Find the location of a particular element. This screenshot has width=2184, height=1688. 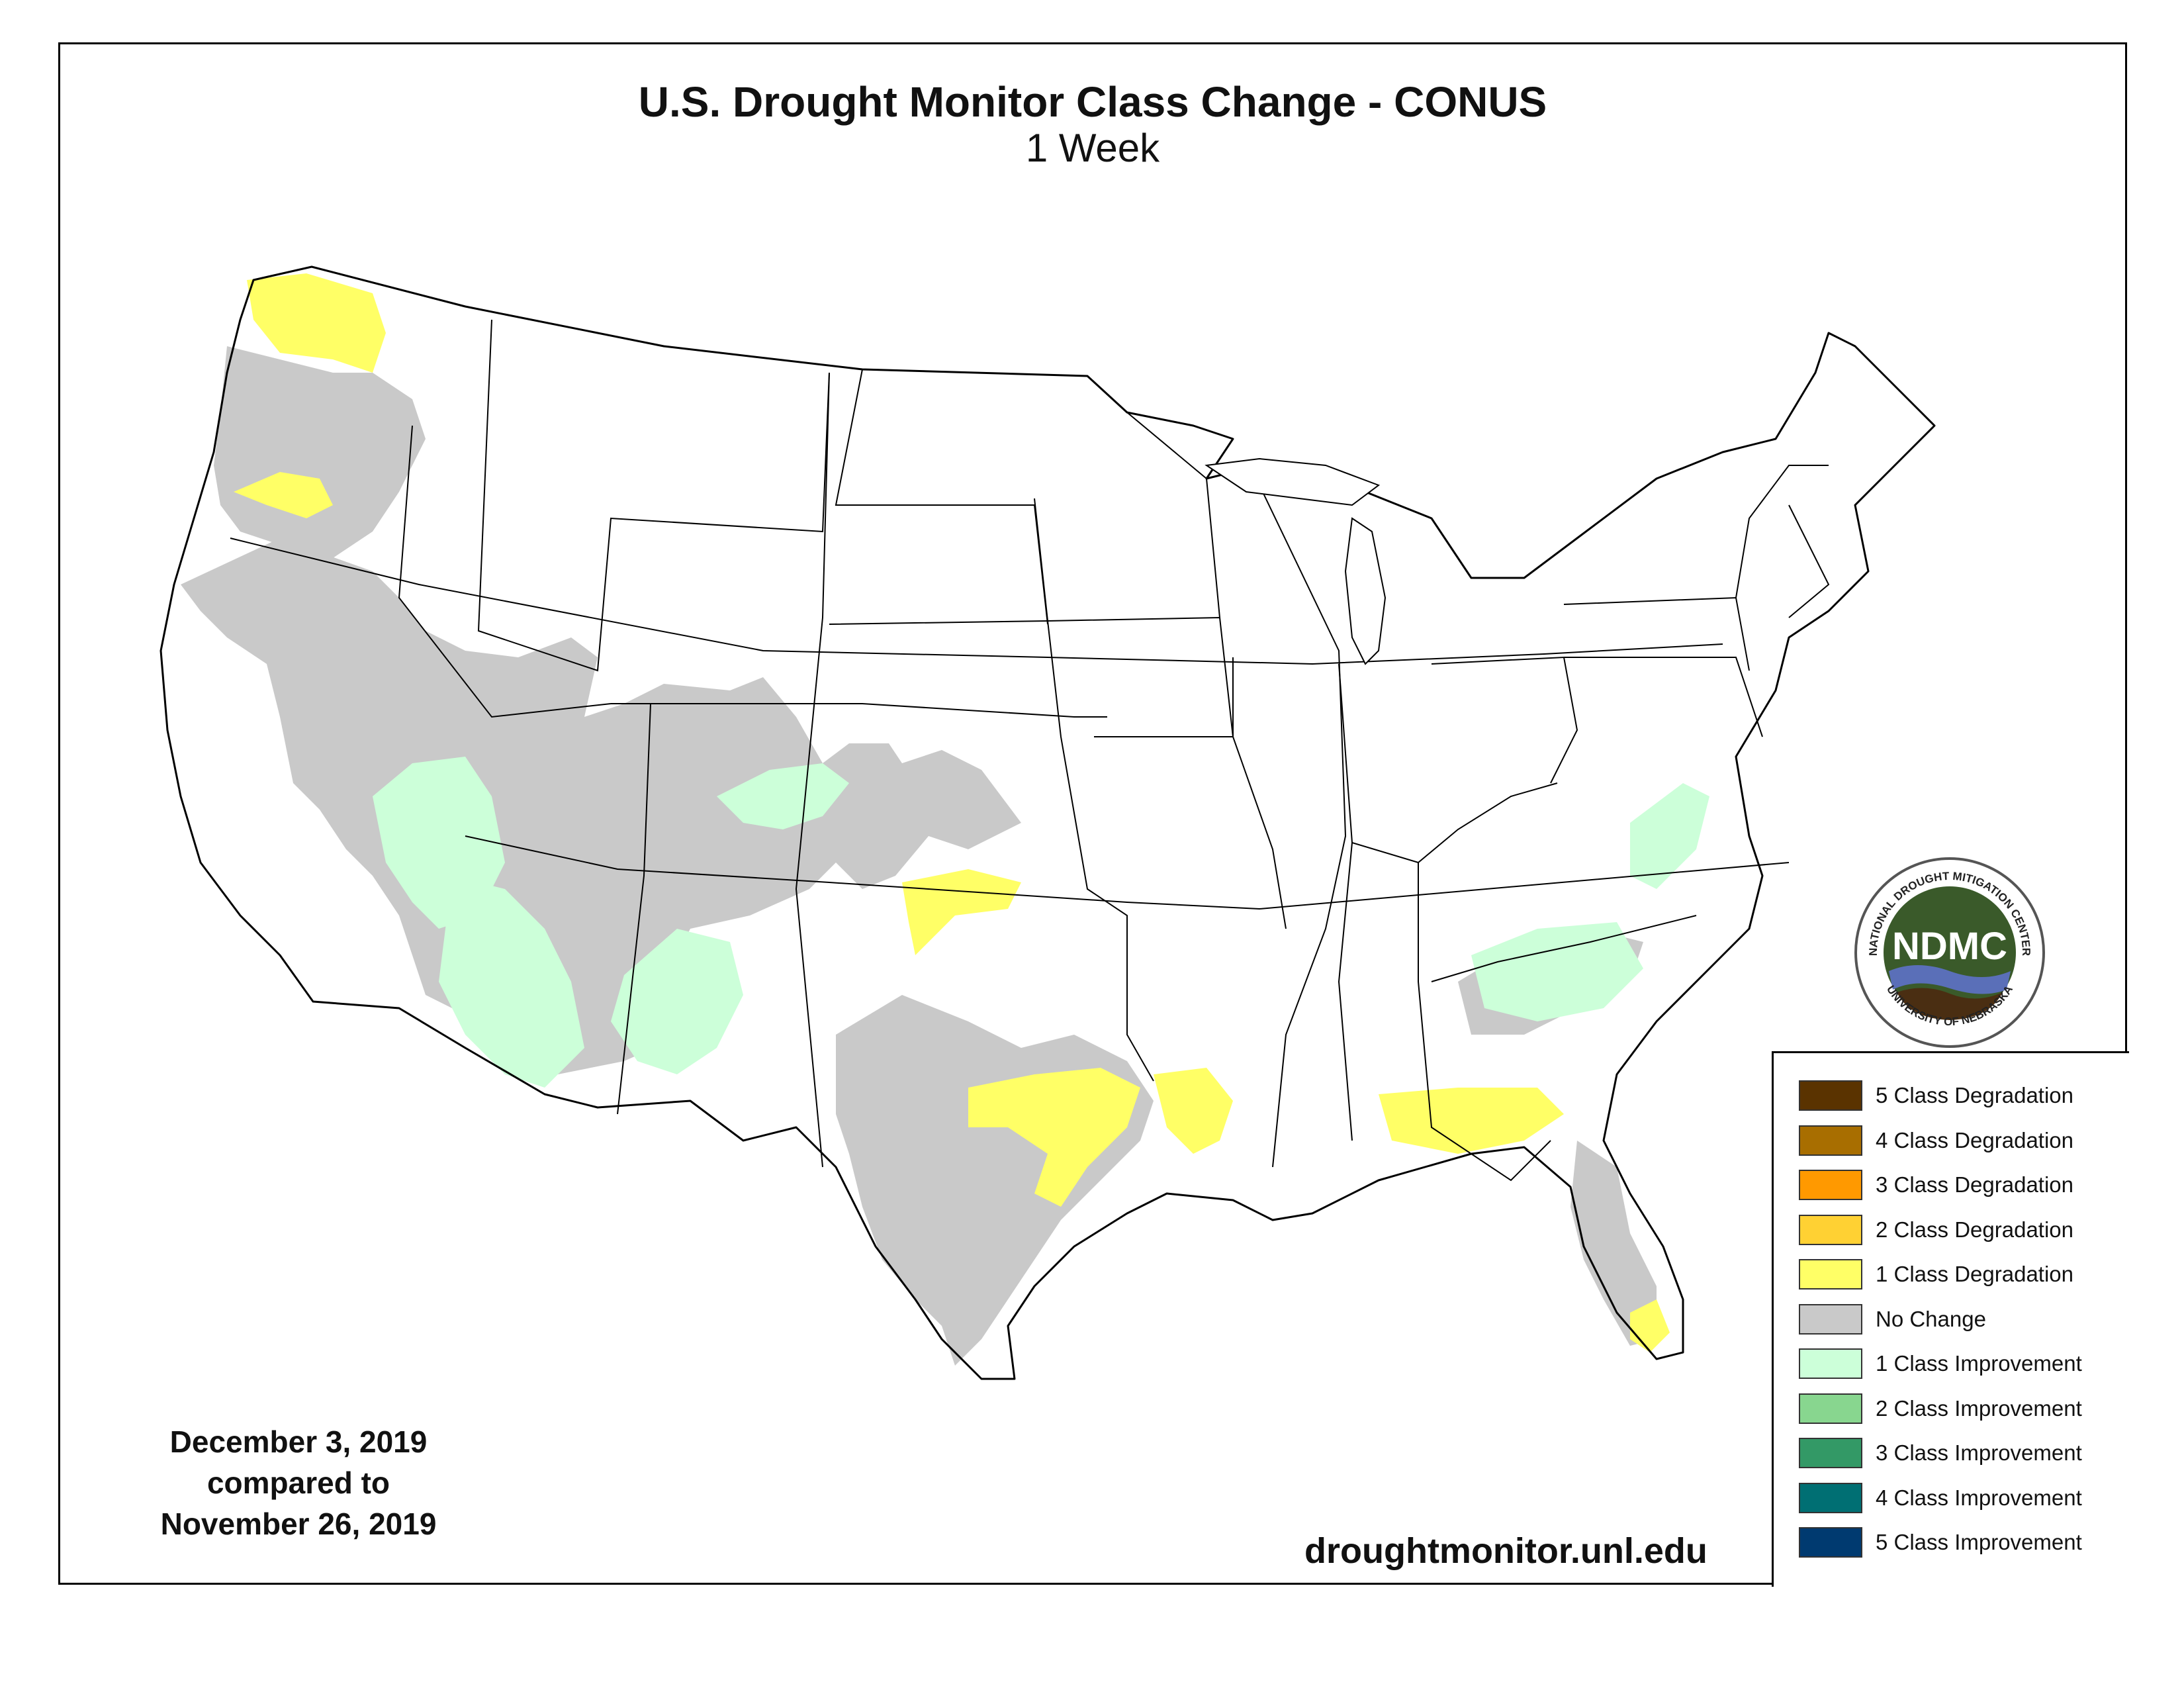

lake-superior is located at coordinates (1293, 481).